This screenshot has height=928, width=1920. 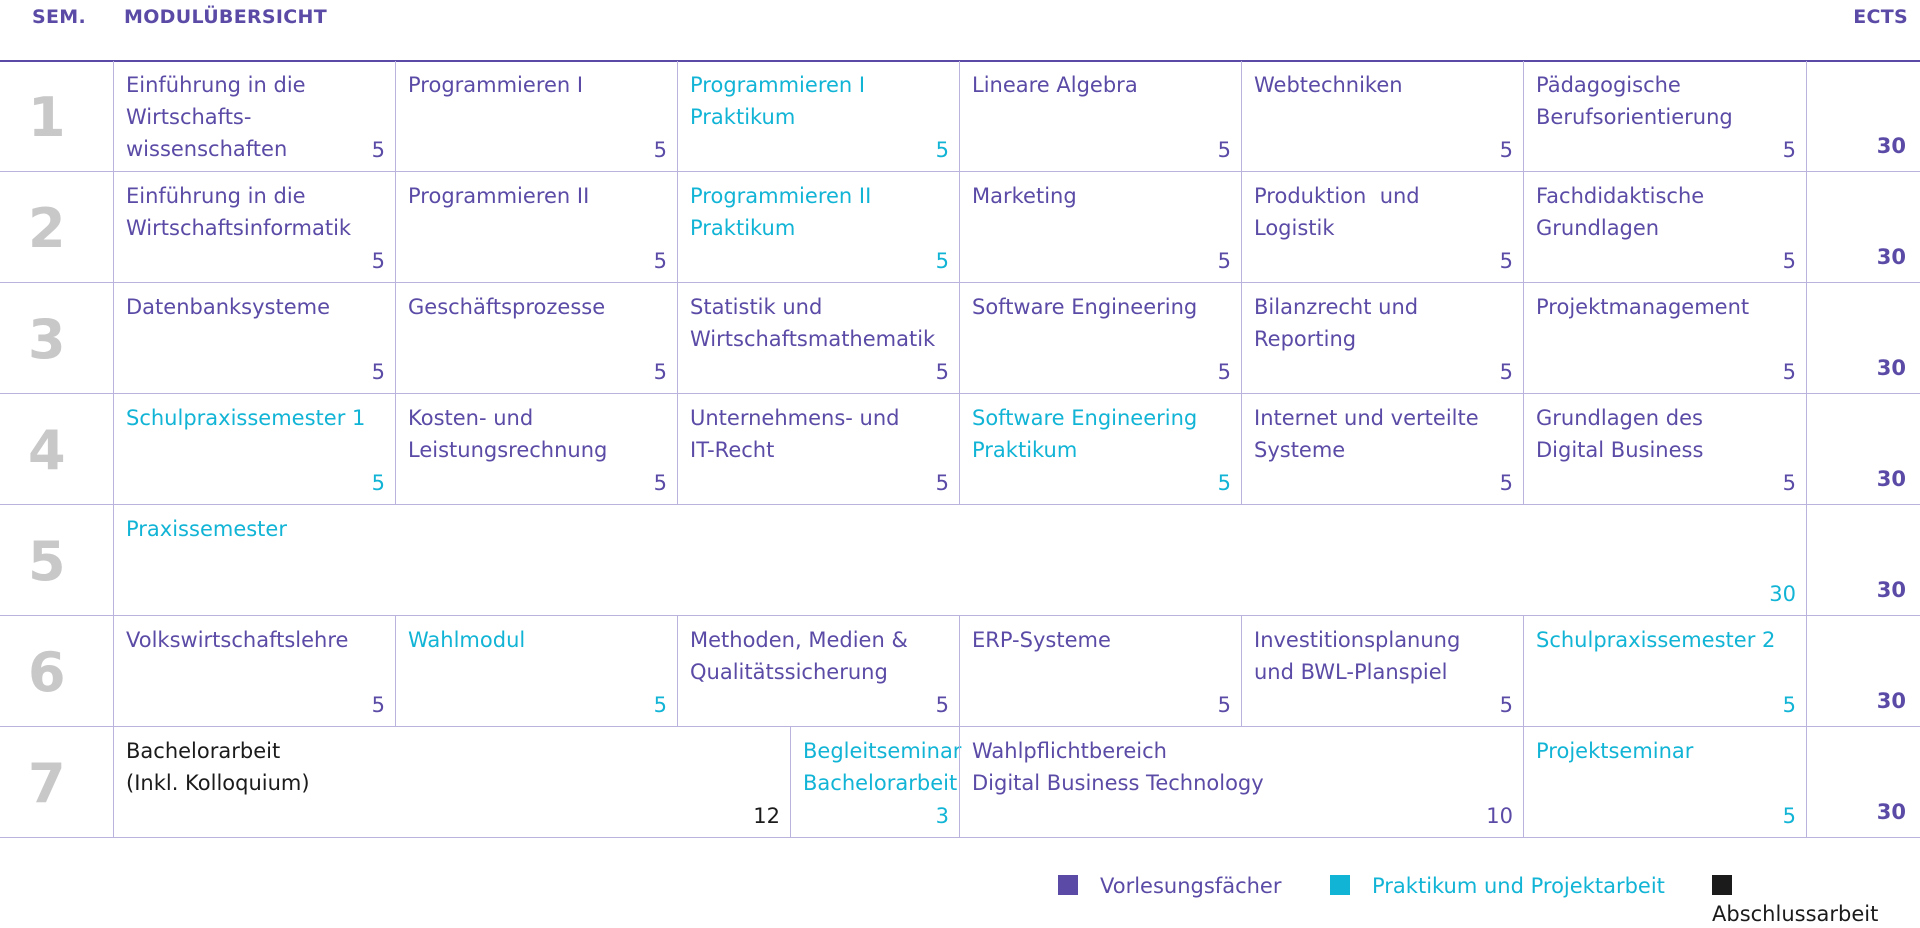 I want to click on module-cell: Internet und verteilte Systeme 5, so click(x=1382, y=449).